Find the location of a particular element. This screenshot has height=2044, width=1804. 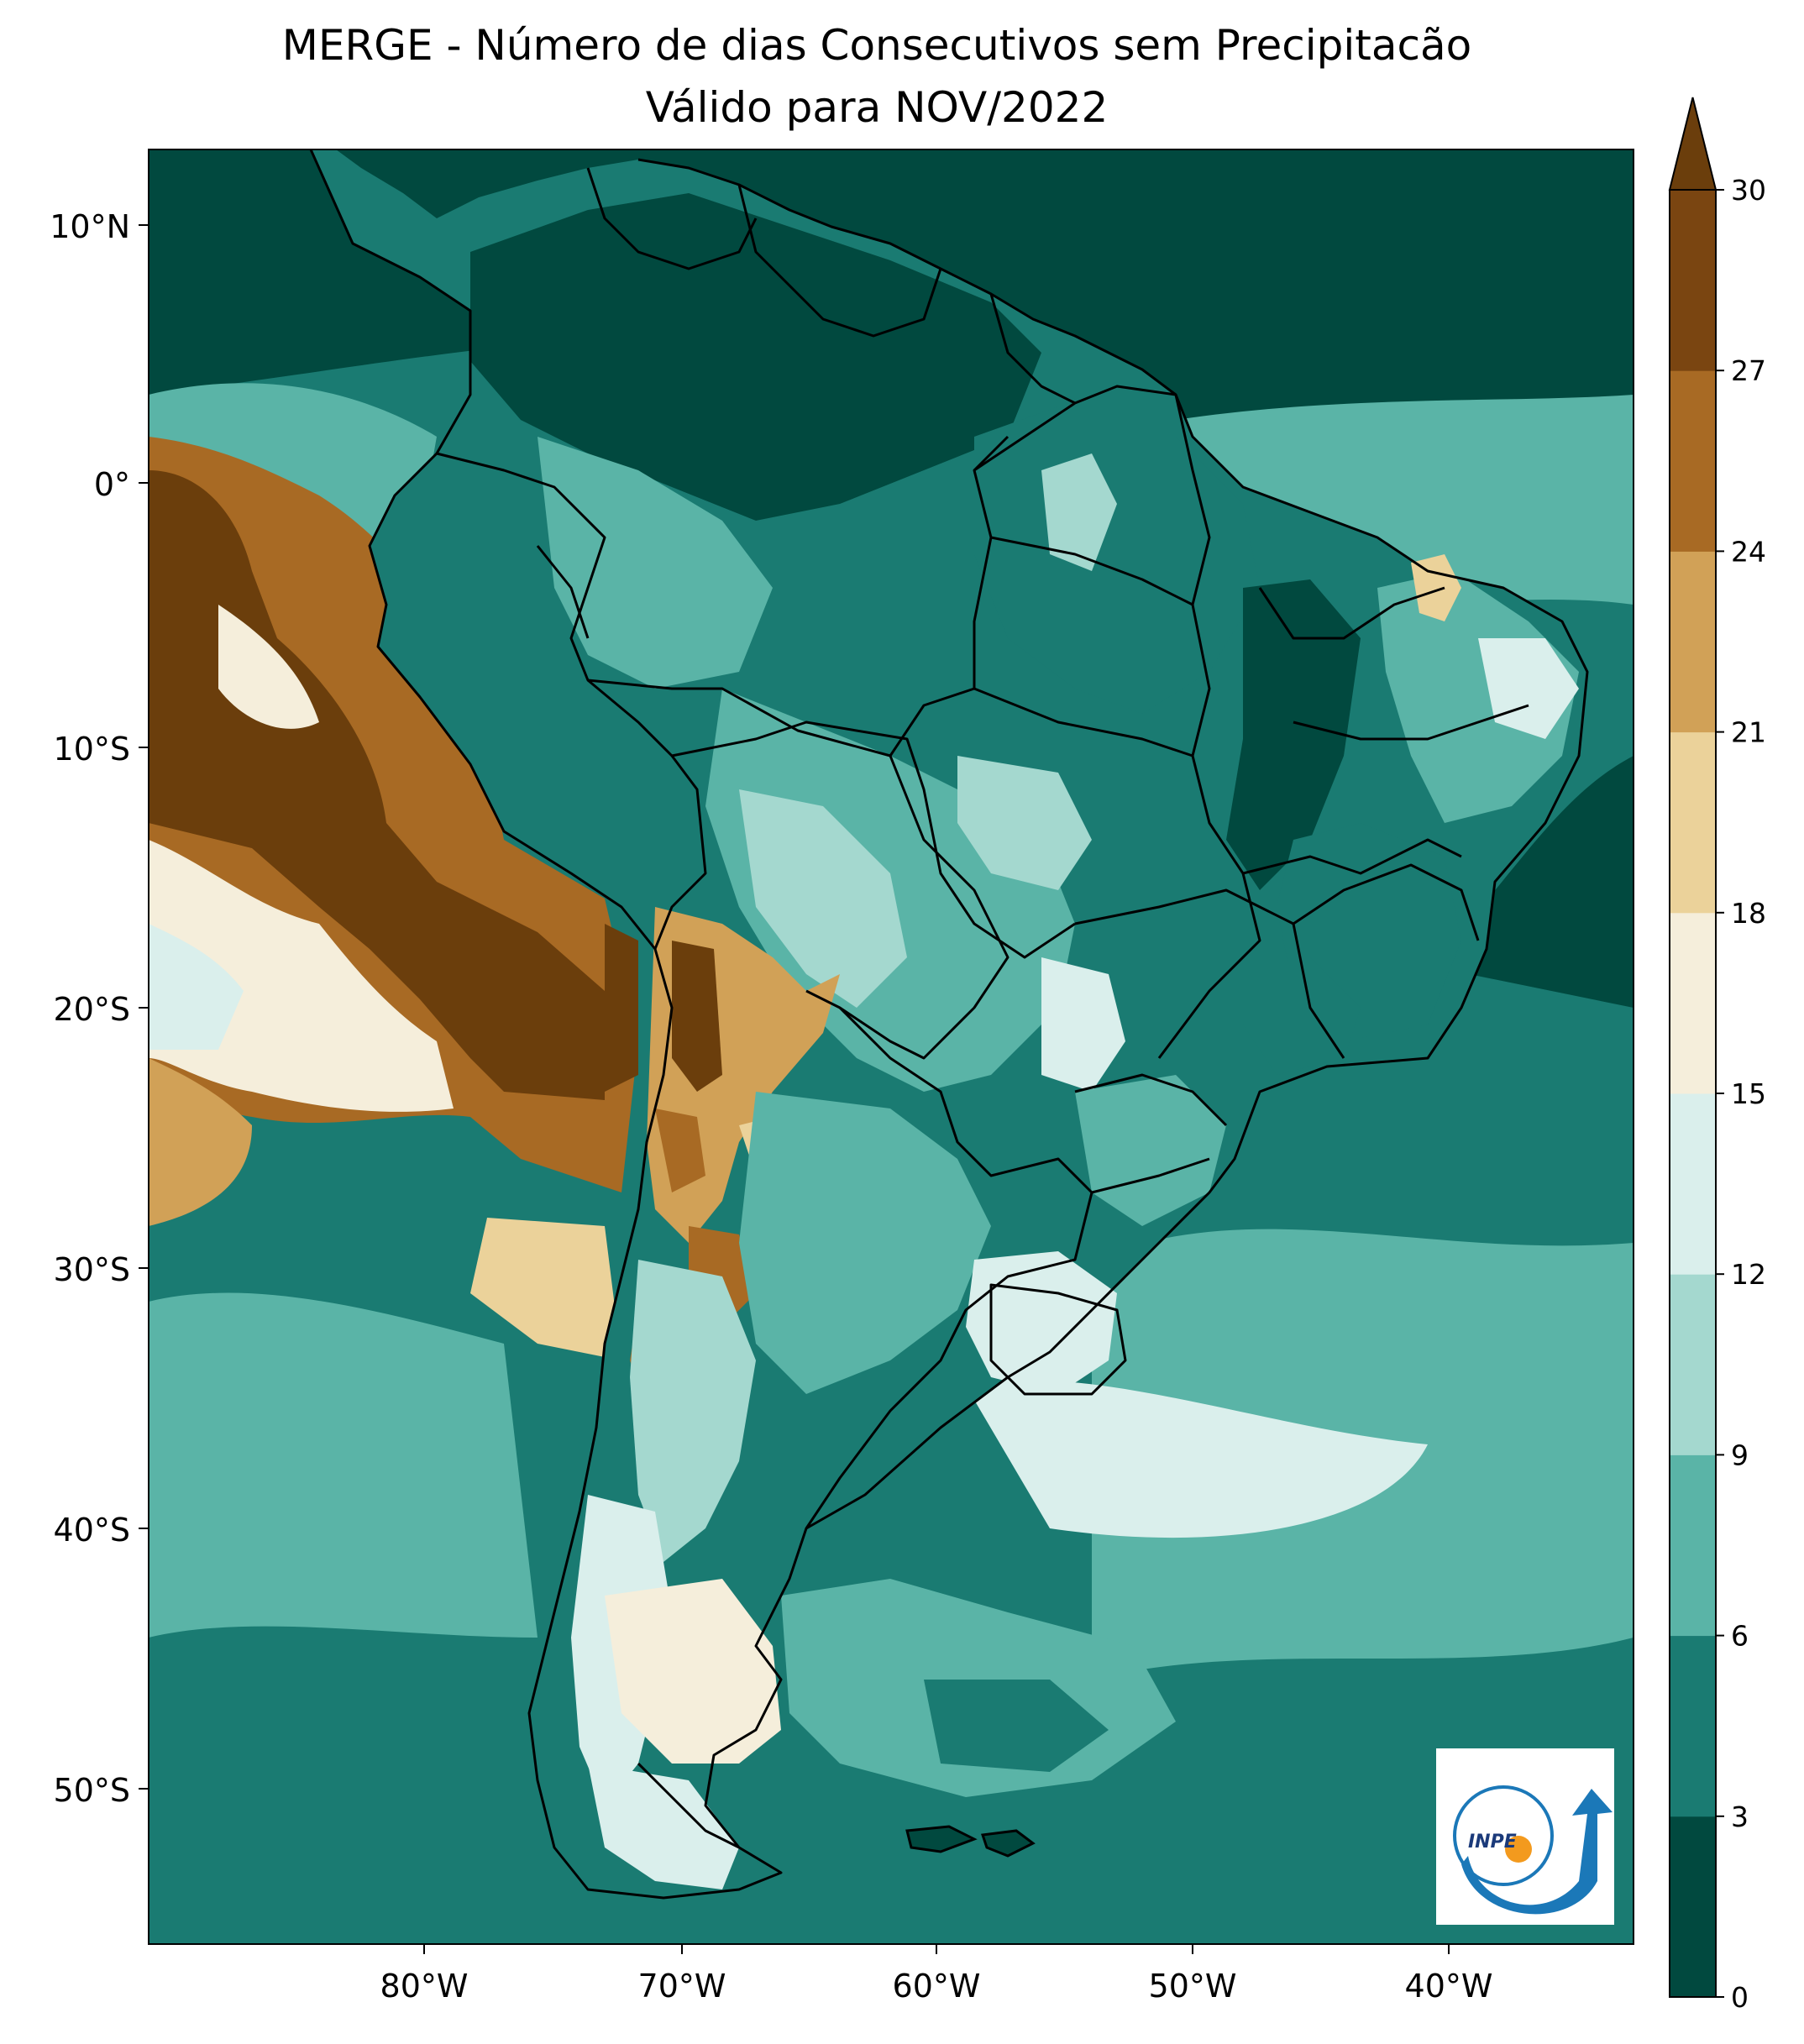

colorbar-tick-label: 21 is located at coordinates (1748, 732).